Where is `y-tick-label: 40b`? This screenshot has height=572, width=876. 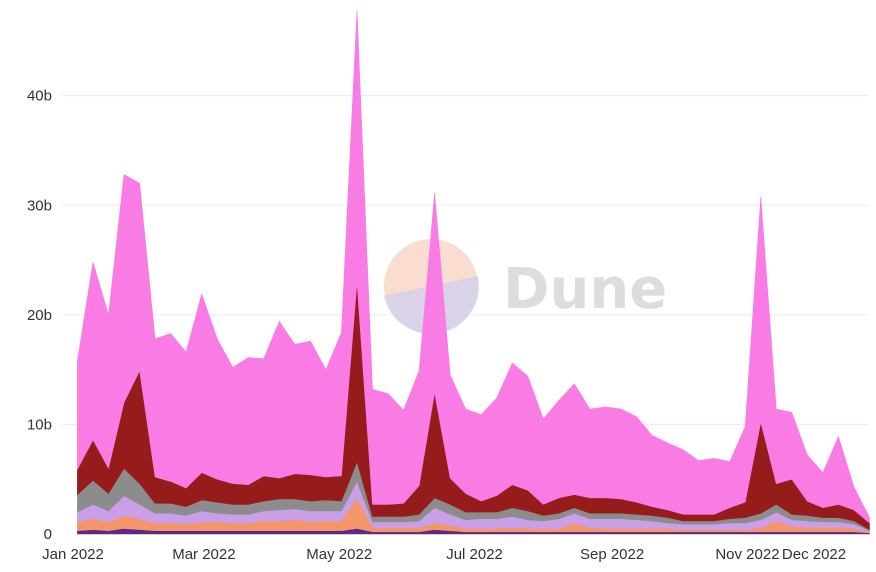 y-tick-label: 40b is located at coordinates (39, 96).